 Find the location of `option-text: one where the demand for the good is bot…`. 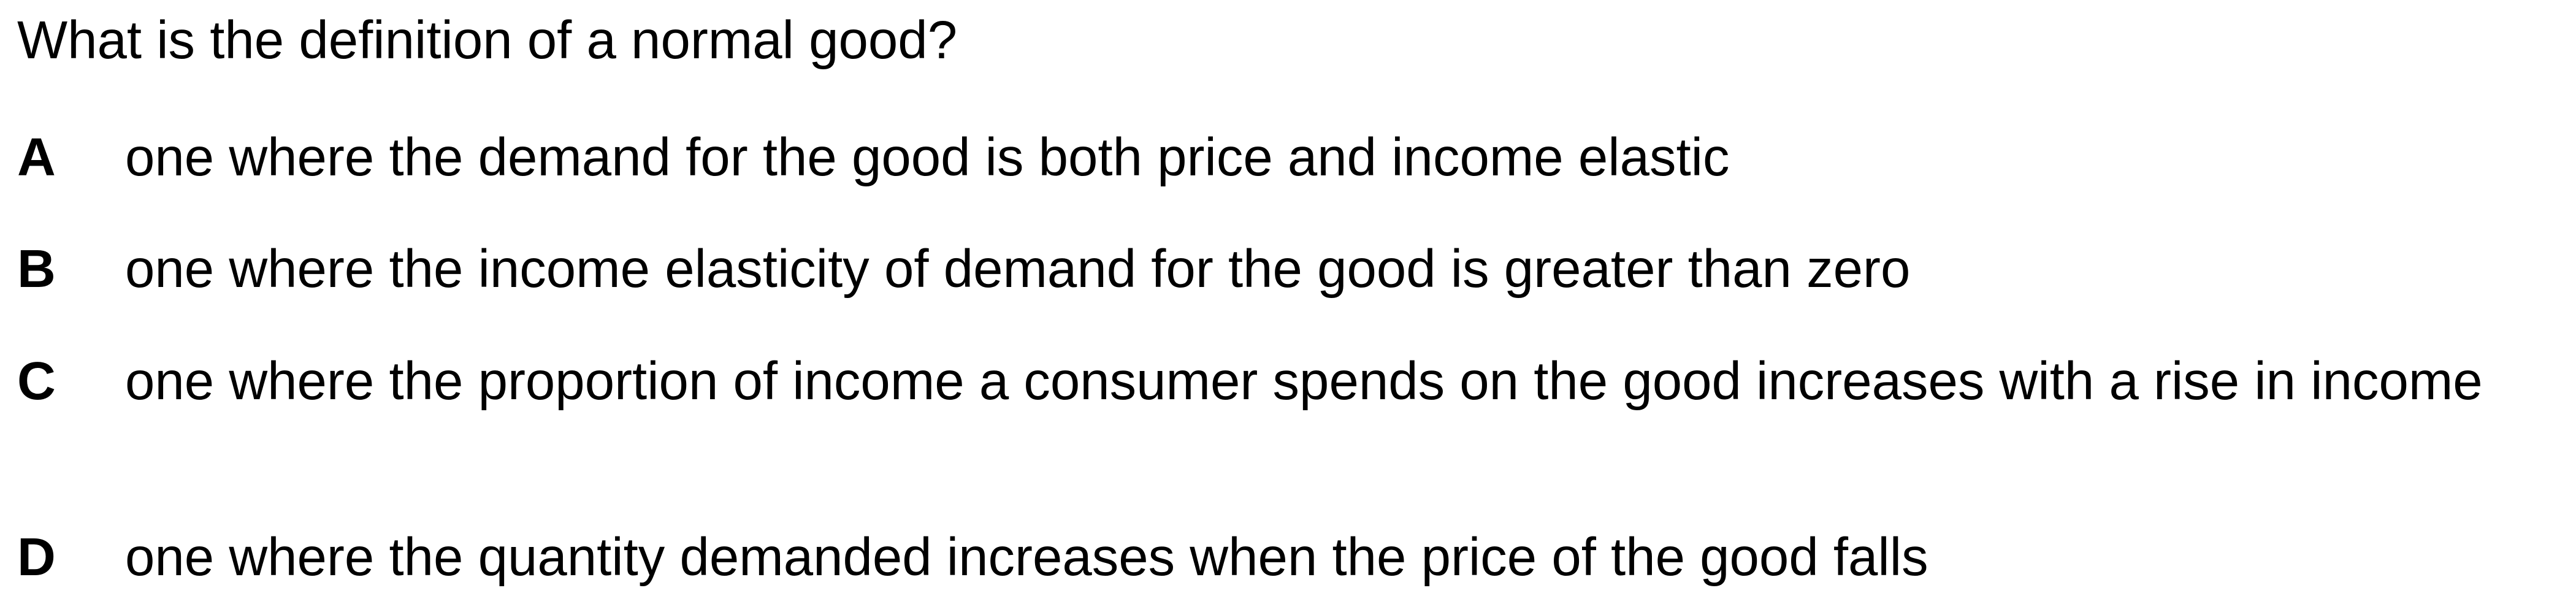

option-text: one where the demand for the good is bot… is located at coordinates (927, 157).